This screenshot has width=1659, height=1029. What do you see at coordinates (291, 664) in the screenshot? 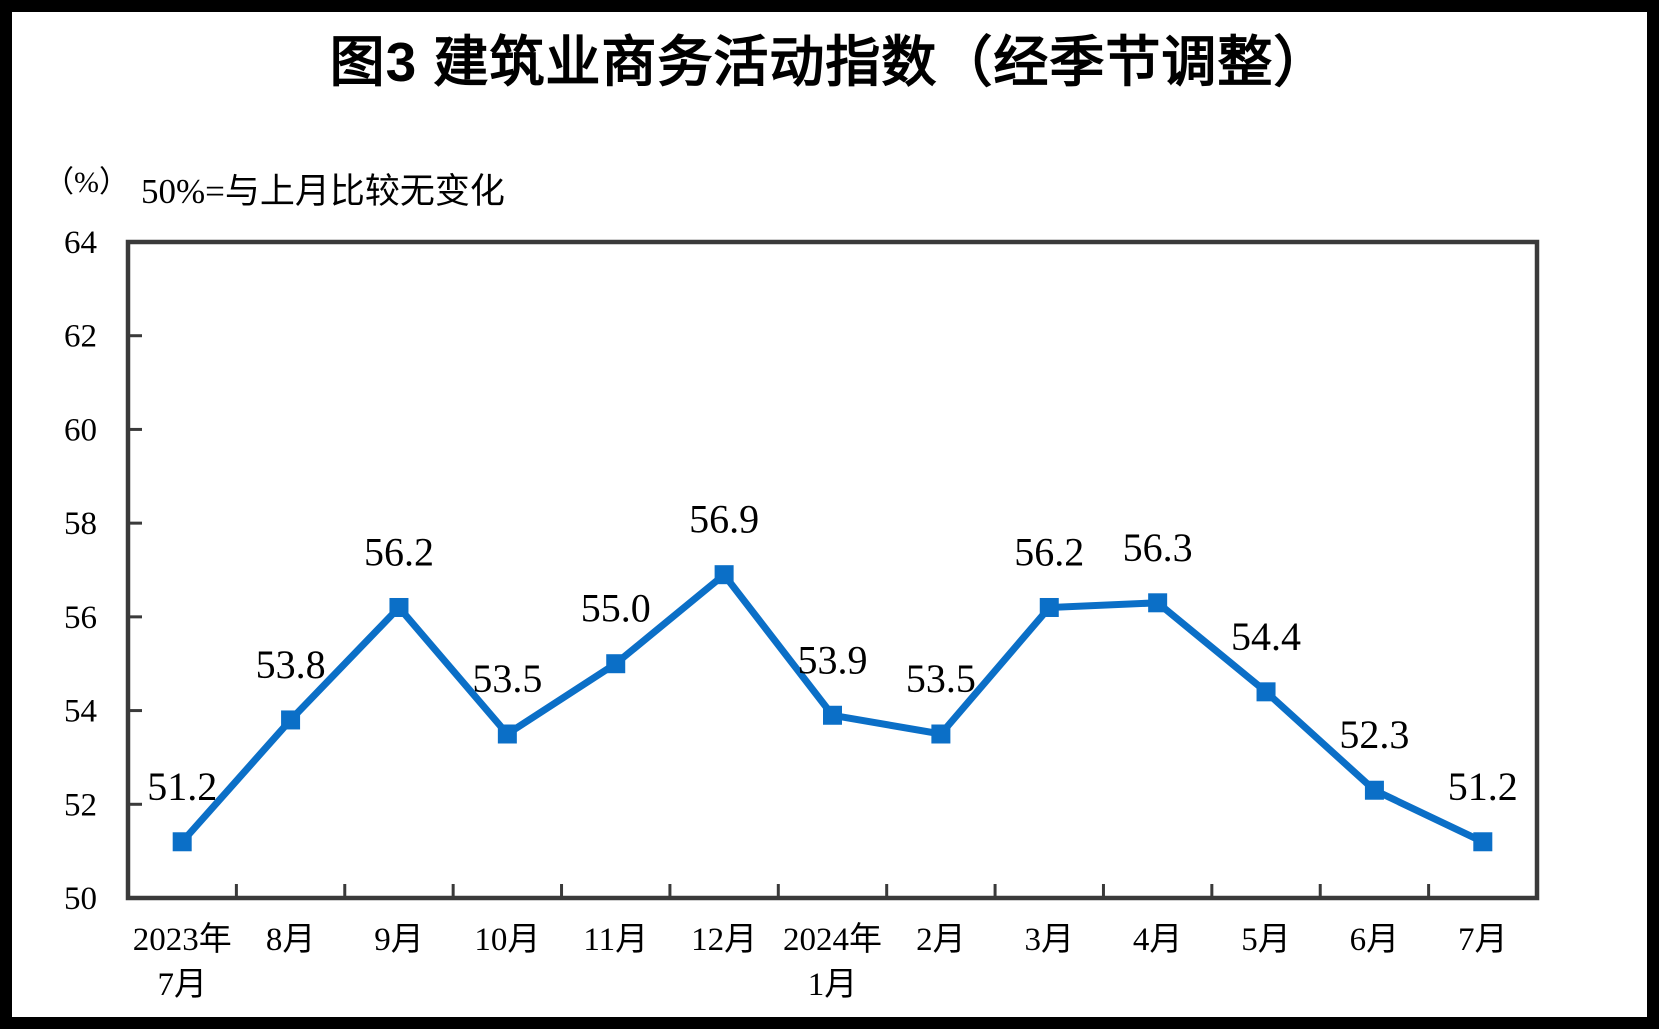
I see `data-point-label: 53.8` at bounding box center [291, 664].